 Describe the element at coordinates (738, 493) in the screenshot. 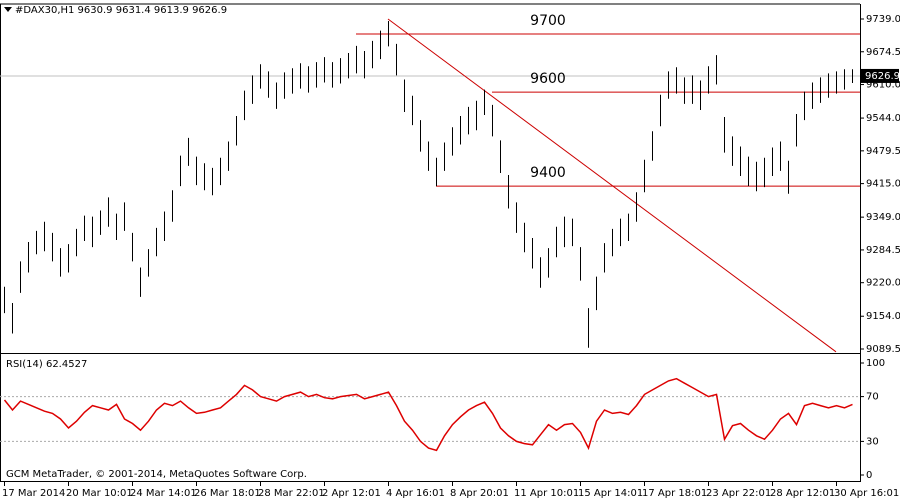

I see `x-tick-label: 23 Apr 22:01` at that location.